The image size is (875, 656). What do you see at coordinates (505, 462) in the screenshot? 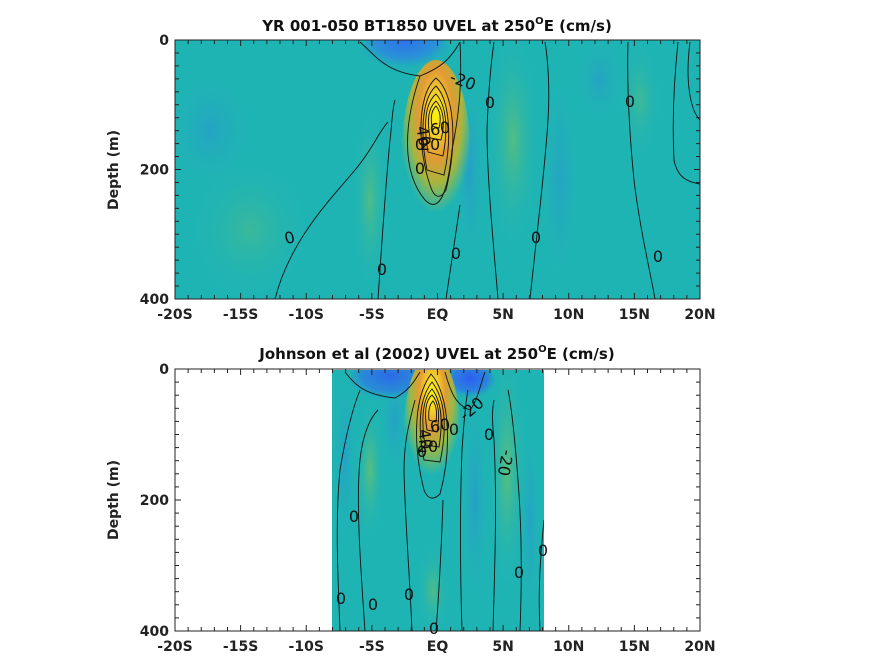
I see `contour-label: -20` at bounding box center [505, 462].